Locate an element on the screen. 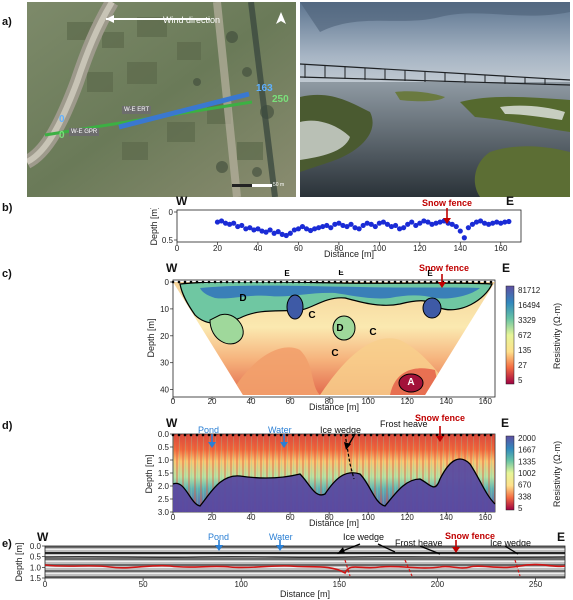 Image resolution: width=573 pixels, height=600 pixels. colorbar-d-tick: 5 is located at coordinates (520, 508).